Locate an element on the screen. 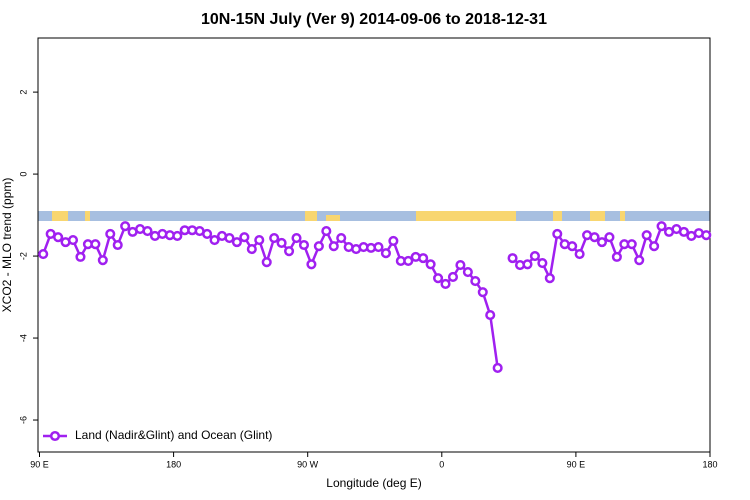 This screenshot has width=750, height=500. legend-label: Land (Nadir&Glint) and Ocean (Glint) is located at coordinates (173, 435).